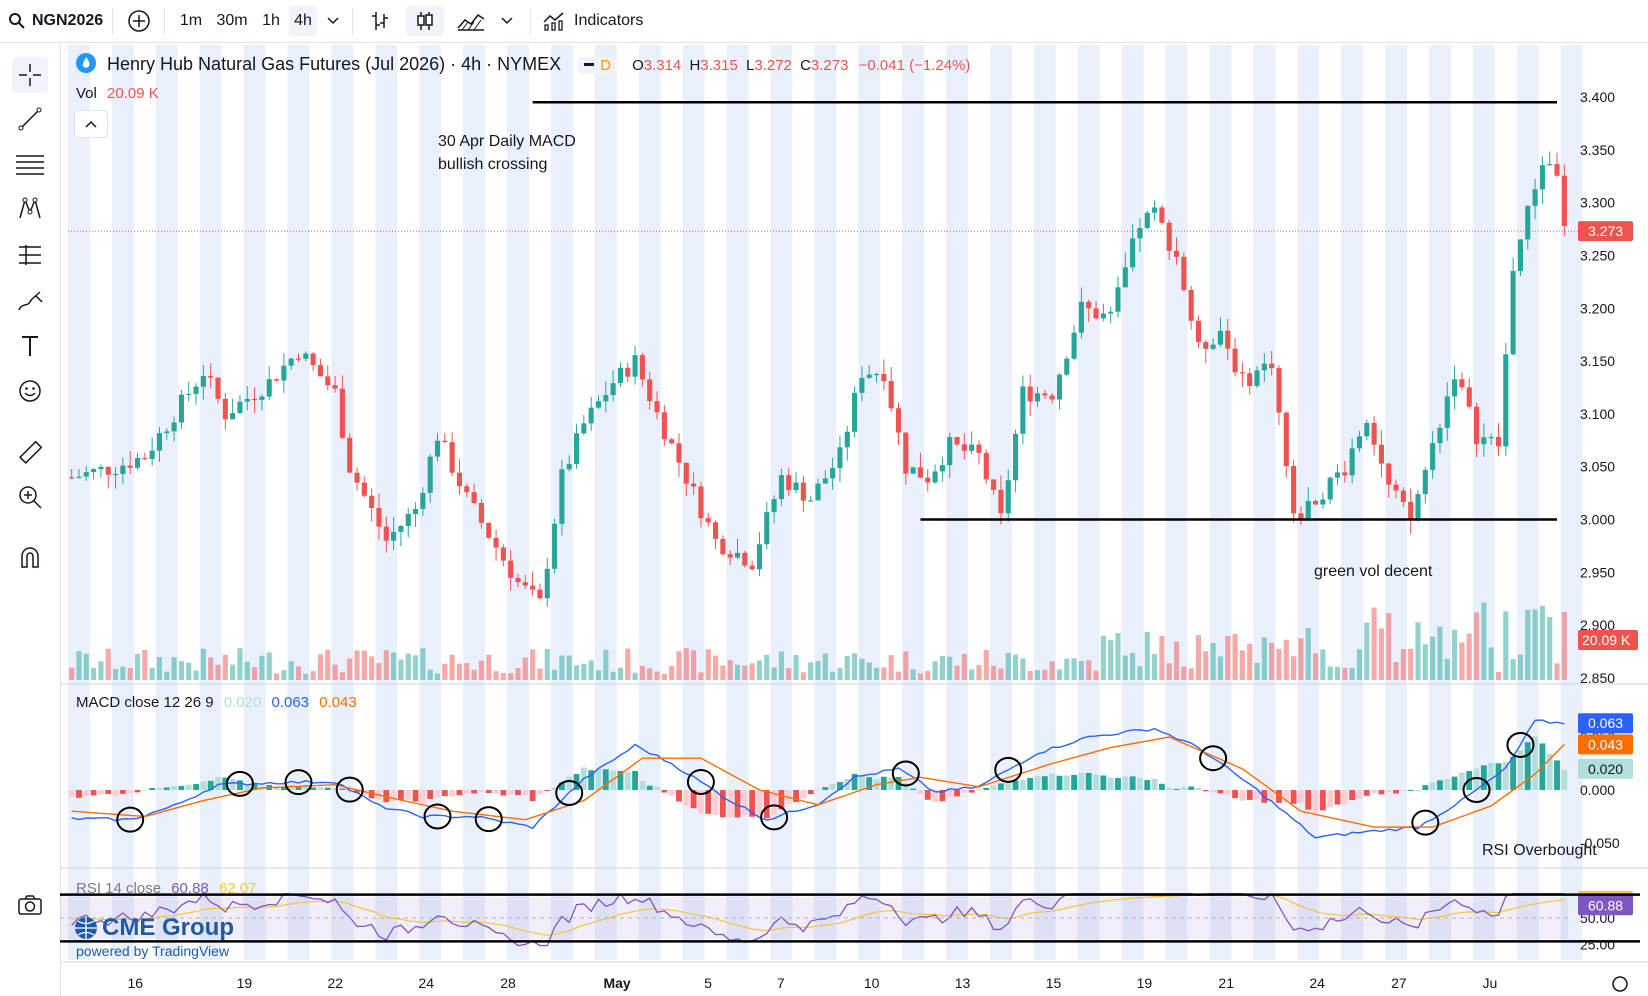  Describe the element at coordinates (30, 119) in the screenshot. I see `trend-line-tool` at that location.